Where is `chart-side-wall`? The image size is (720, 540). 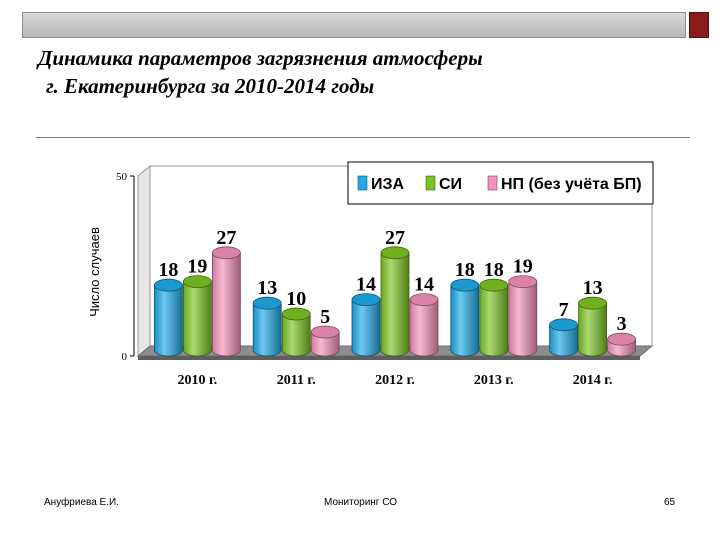
chart-side-wall is located at coordinates (144, 261).